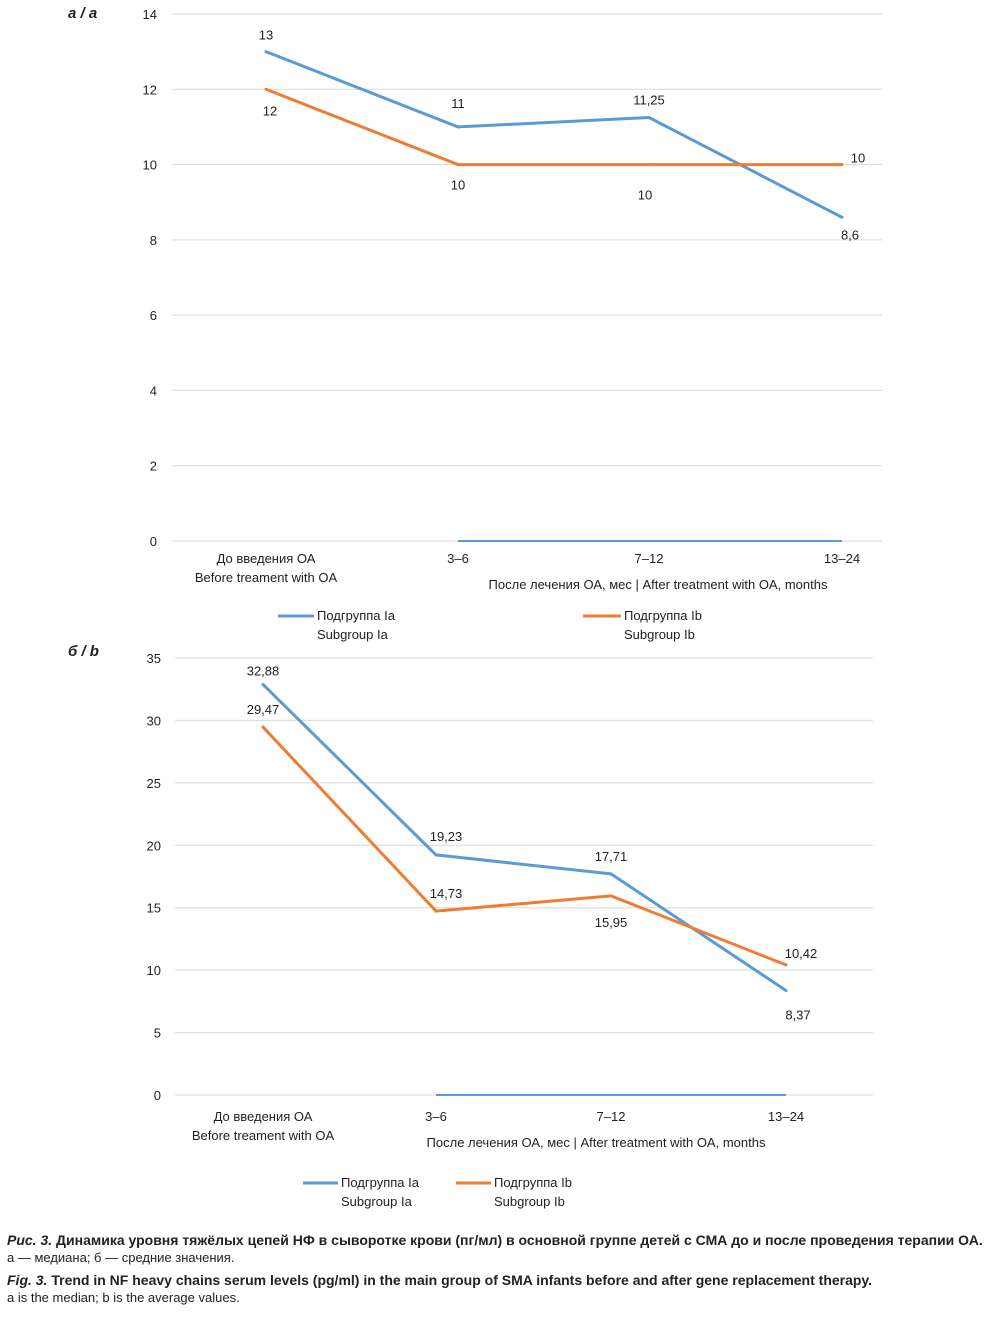 The height and width of the screenshot is (1343, 1000). What do you see at coordinates (797, 1014) in the screenshot?
I see `data-label: 8,37` at bounding box center [797, 1014].